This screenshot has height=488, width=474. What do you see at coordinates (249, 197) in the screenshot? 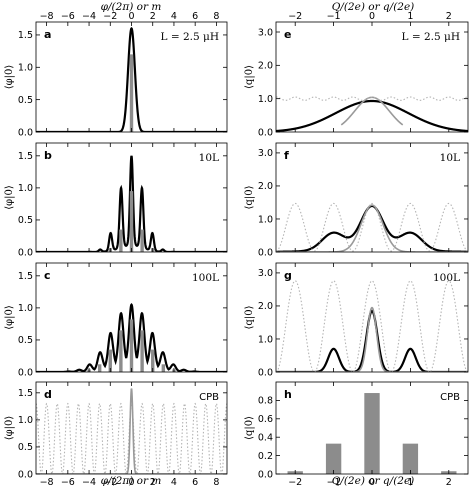
I see `ylabel-f: ⟨q|0⟩` at bounding box center [249, 197].